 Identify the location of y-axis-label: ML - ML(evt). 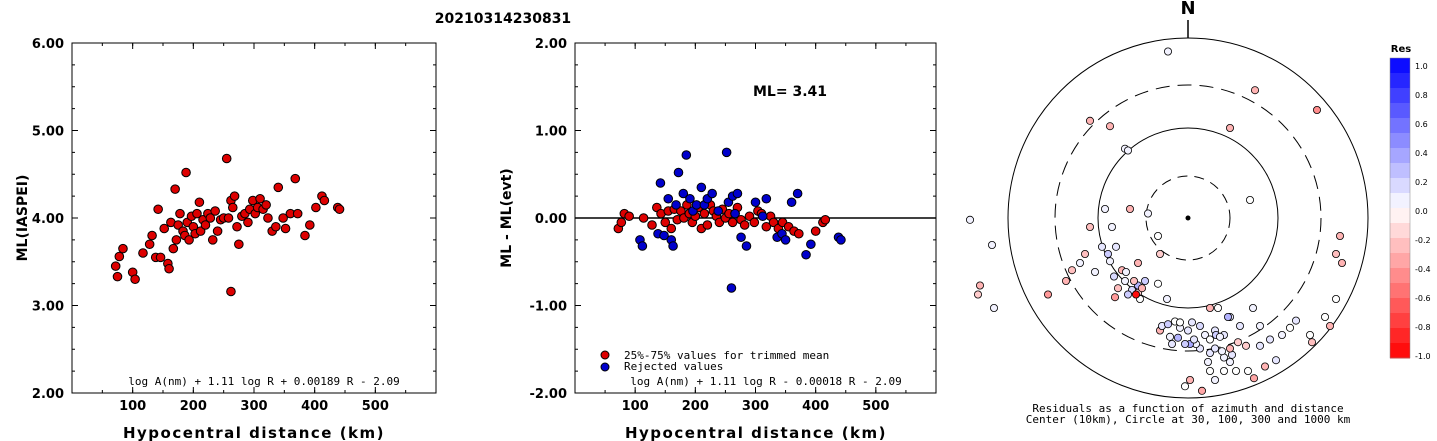
(507, 217).